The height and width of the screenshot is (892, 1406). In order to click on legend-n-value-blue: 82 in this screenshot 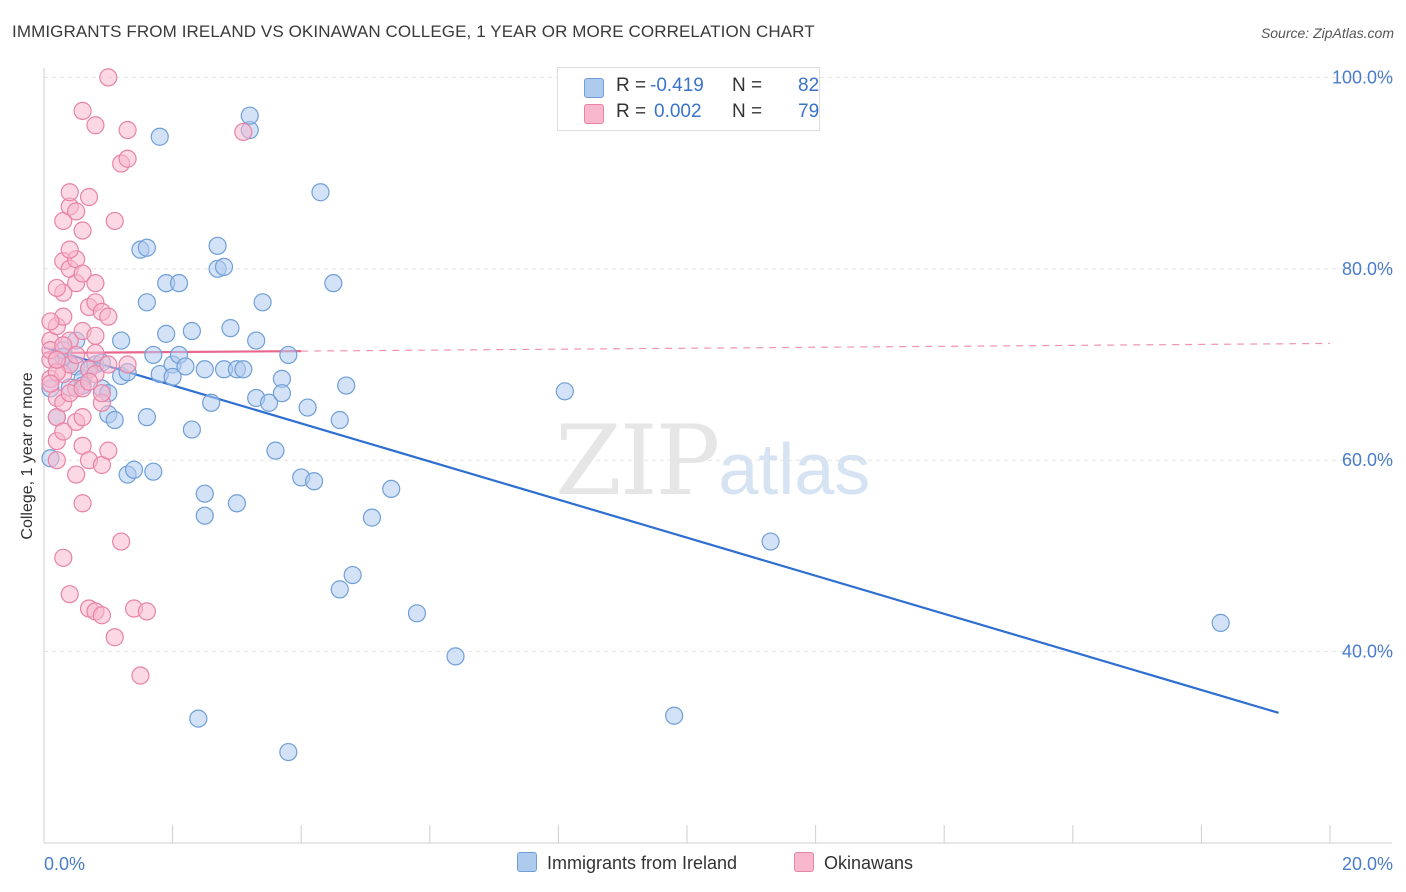, I will do `click(809, 85)`.